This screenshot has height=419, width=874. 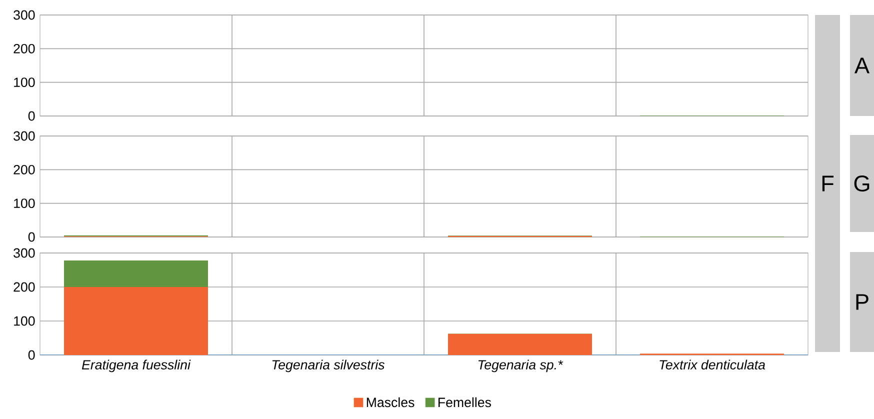 I want to click on text: F, so click(x=828, y=184).